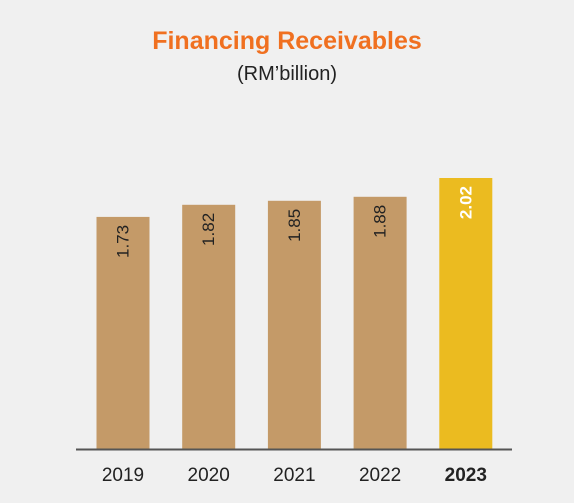  I want to click on bar-2020, so click(209, 326).